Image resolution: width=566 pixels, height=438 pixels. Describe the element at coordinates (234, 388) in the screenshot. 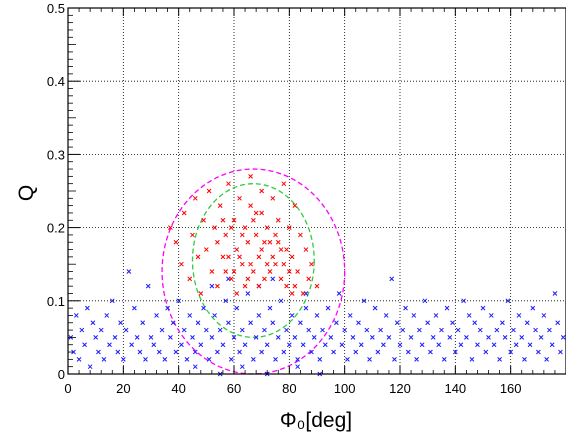

I see `x-tick-label: 60` at that location.